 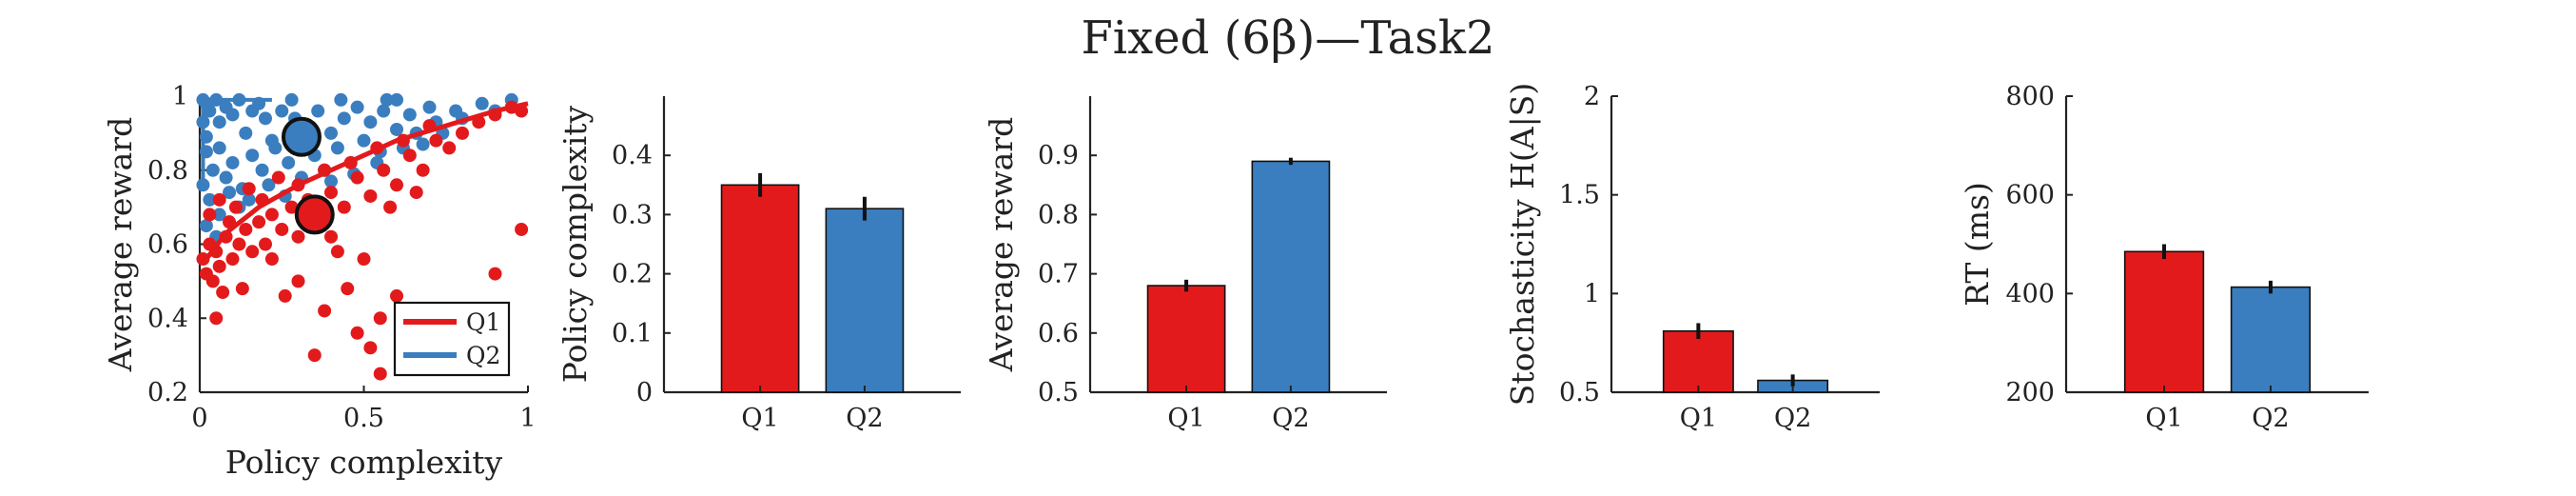 I want to click on y-tick-label: 0.1, so click(x=633, y=333).